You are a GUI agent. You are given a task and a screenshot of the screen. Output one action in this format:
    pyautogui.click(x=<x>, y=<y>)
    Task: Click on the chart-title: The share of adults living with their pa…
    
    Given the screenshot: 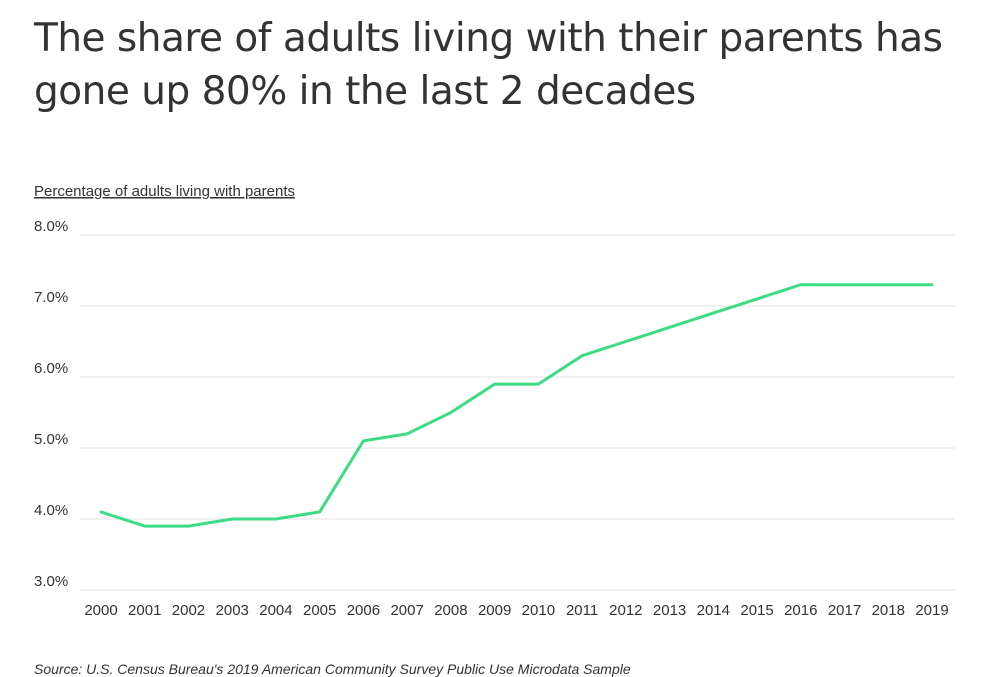 What is the action you would take?
    pyautogui.click(x=488, y=65)
    